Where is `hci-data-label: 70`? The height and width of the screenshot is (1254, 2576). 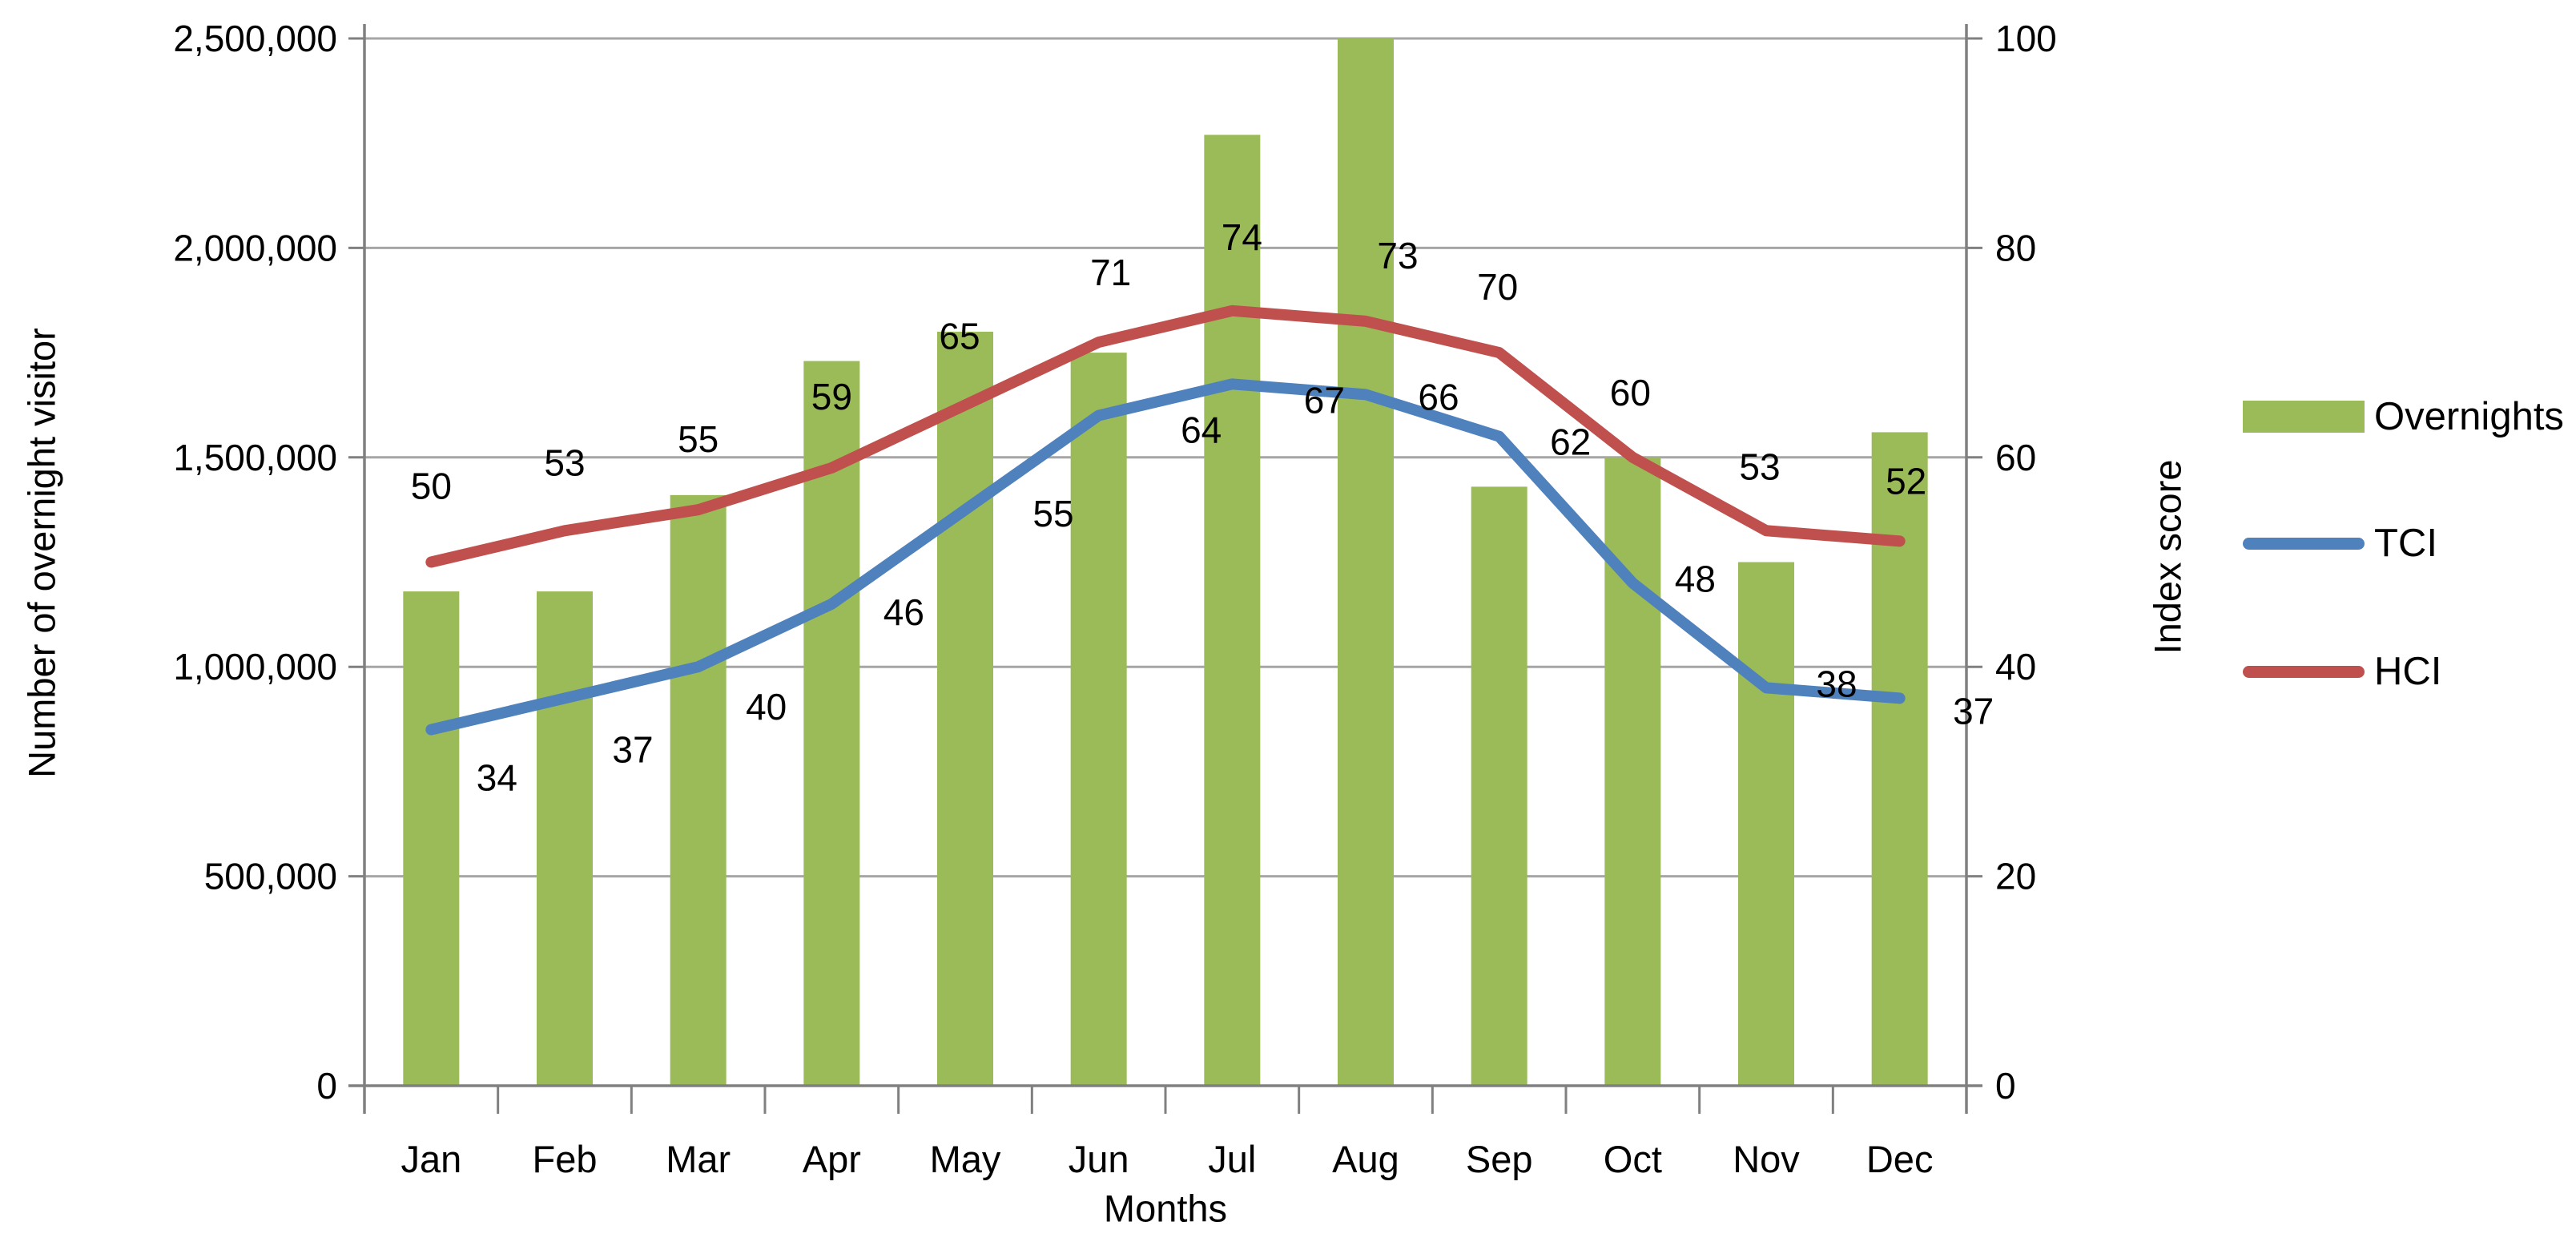 hci-data-label: 70 is located at coordinates (1498, 287).